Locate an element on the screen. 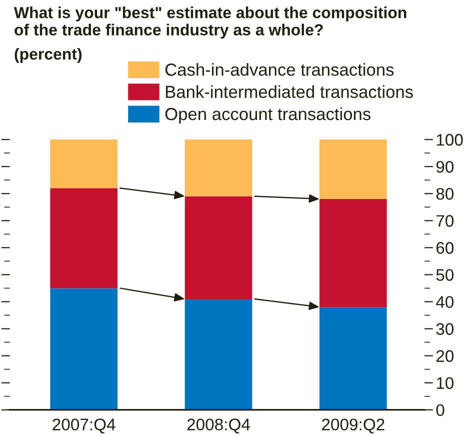  legend-label: Open account transactions is located at coordinates (267, 115).